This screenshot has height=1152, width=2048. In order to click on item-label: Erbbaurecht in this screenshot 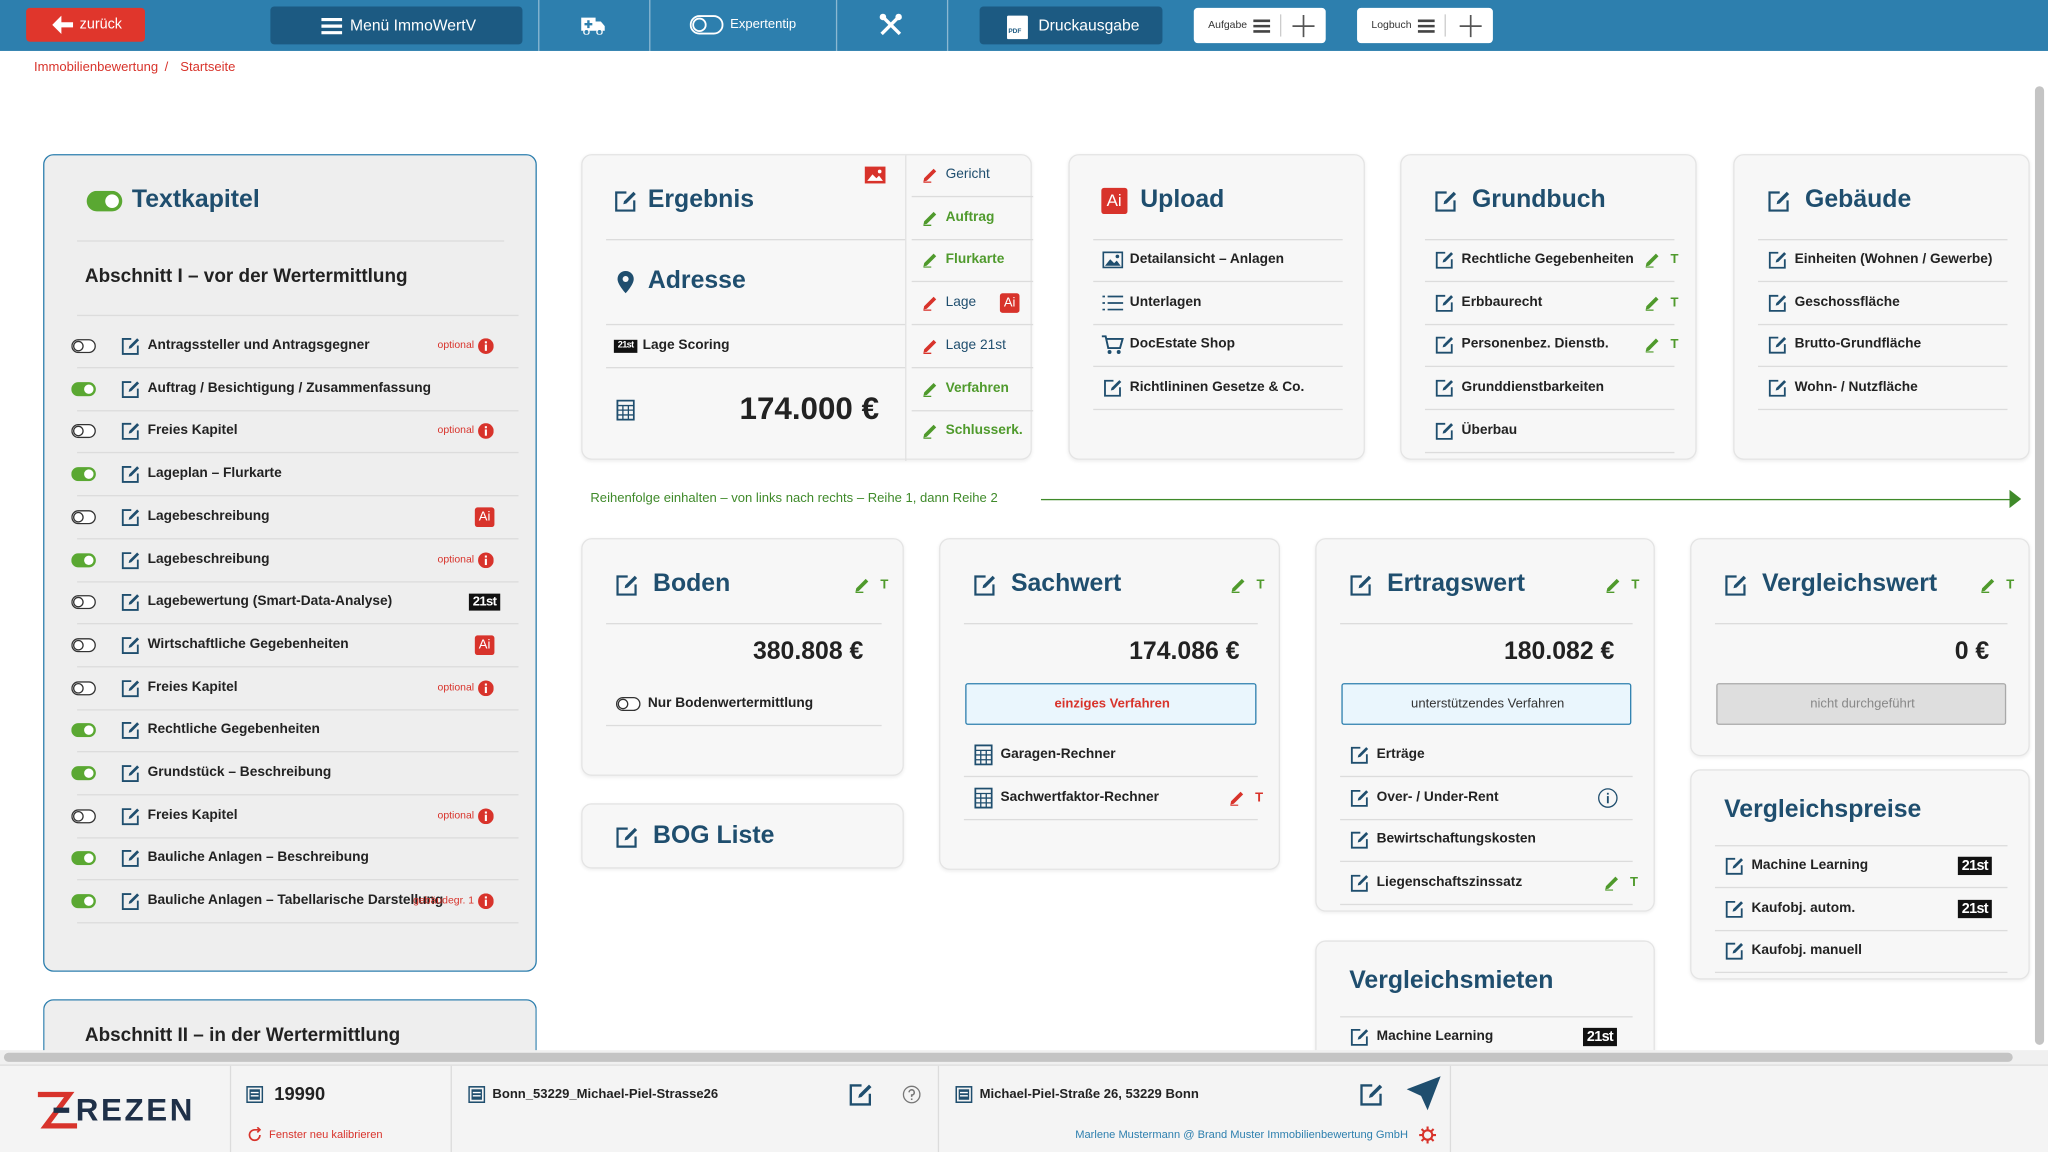, I will do `click(1502, 301)`.